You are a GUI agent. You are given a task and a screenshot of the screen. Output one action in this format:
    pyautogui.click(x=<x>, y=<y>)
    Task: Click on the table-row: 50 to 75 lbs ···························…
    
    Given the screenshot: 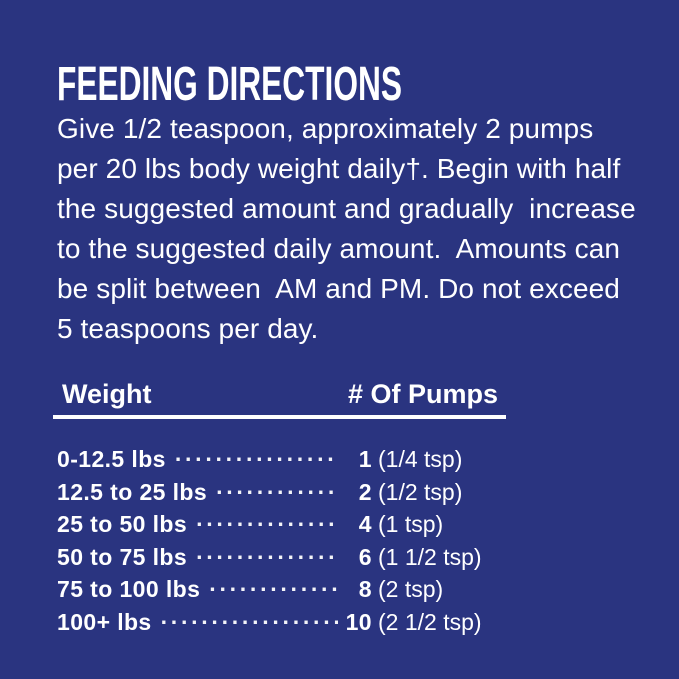 What is the action you would take?
    pyautogui.click(x=317, y=557)
    